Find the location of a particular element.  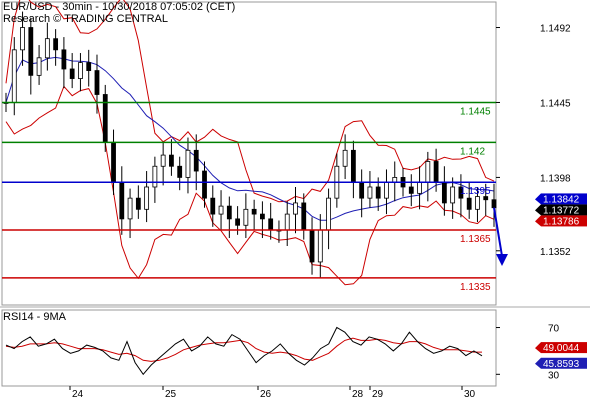

level-label-resistance: 1.1445 is located at coordinates (475, 111).